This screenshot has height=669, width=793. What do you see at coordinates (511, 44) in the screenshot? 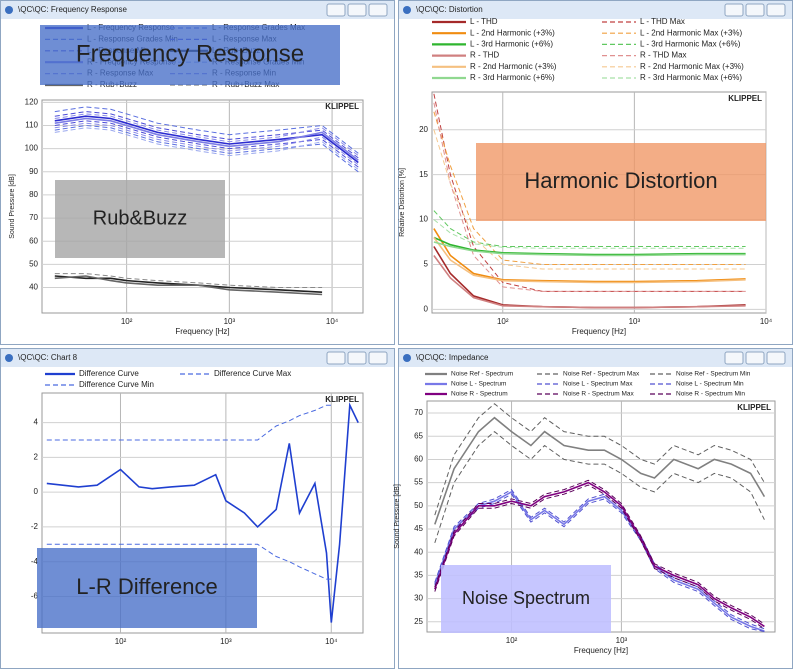
I see `legend-label: L - 3rd Harmonic (+6%)` at bounding box center [511, 44].